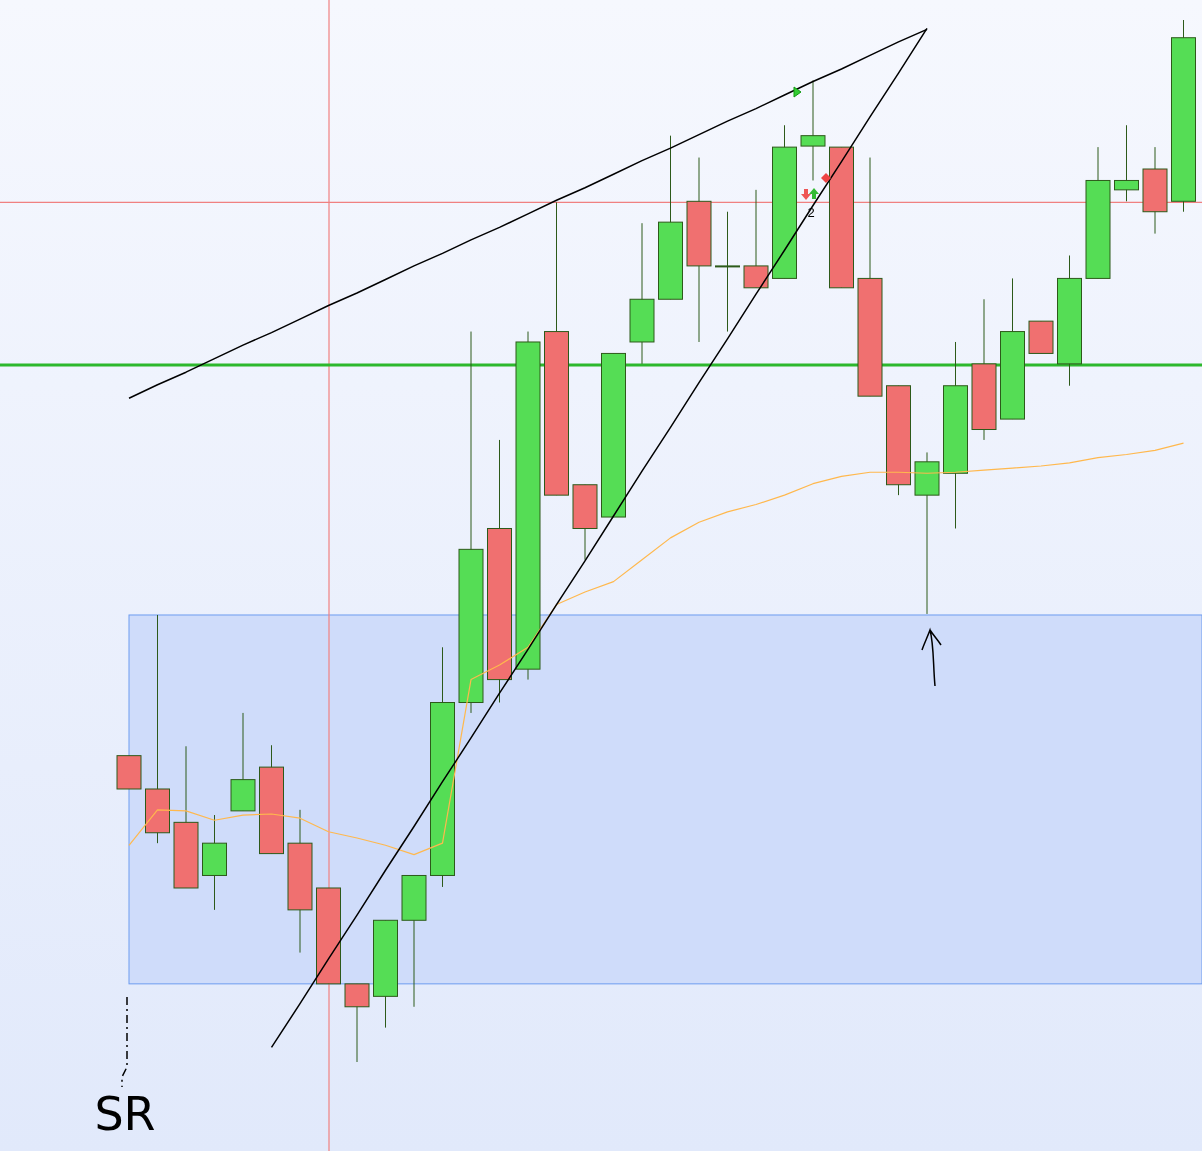  Describe the element at coordinates (811, 212) in the screenshot. I see `annotation: 2` at that location.